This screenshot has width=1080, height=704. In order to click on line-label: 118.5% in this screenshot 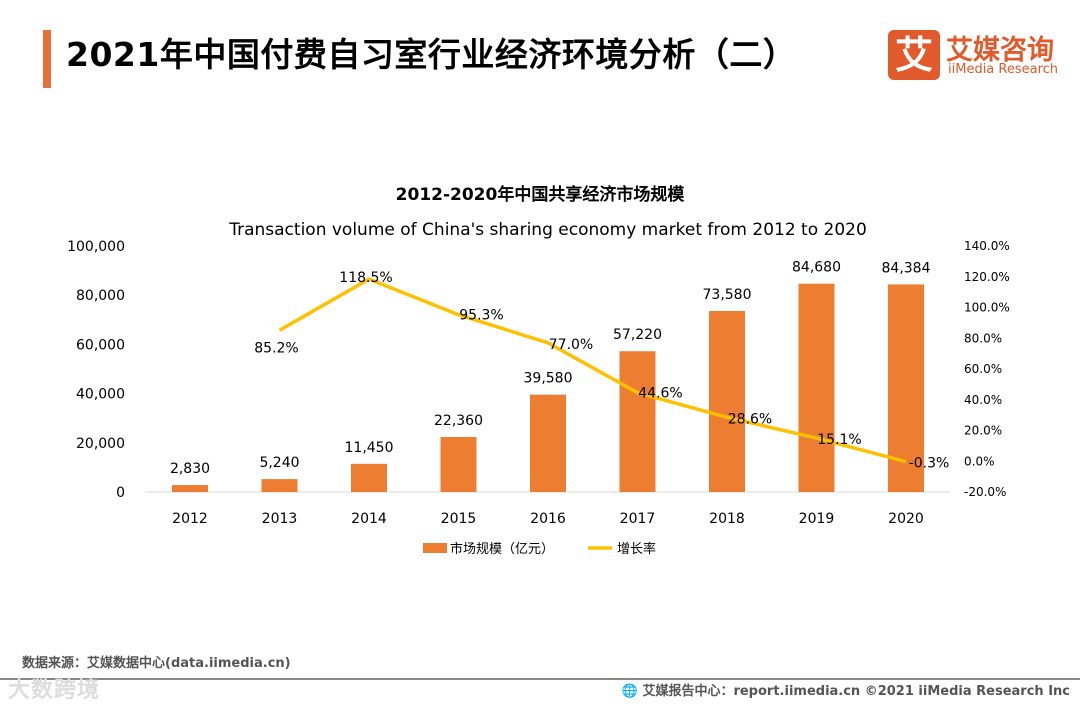, I will do `click(365, 278)`.